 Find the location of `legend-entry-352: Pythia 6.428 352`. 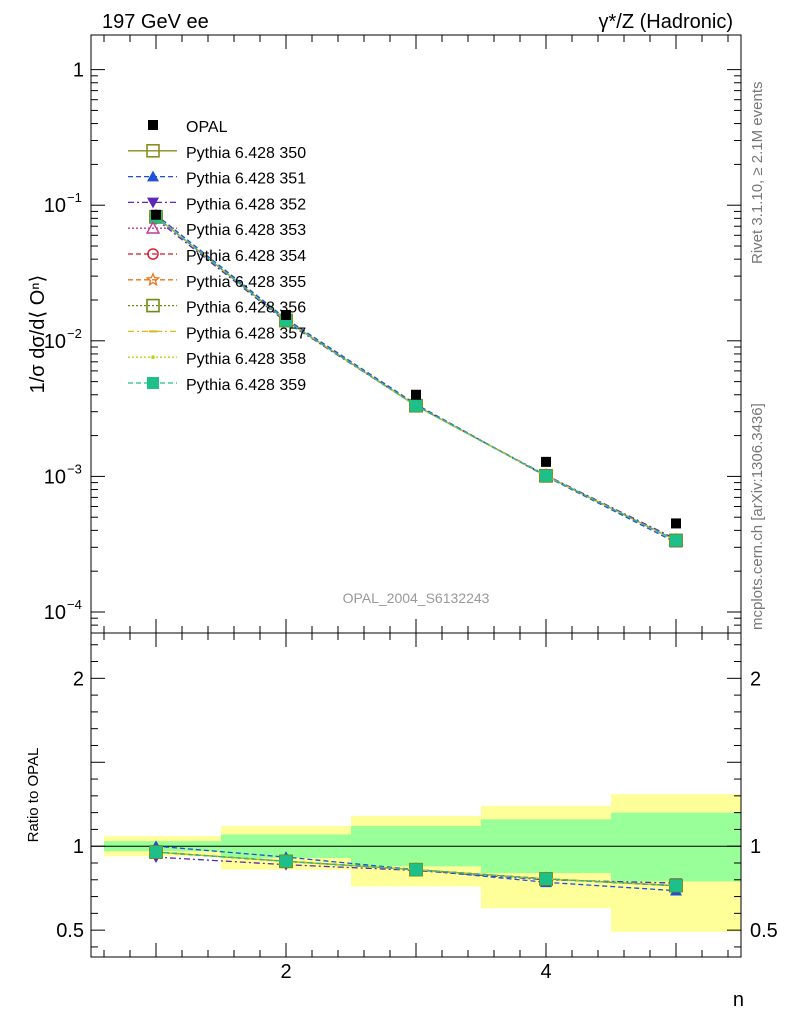

legend-entry-352: Pythia 6.428 352 is located at coordinates (217, 204).